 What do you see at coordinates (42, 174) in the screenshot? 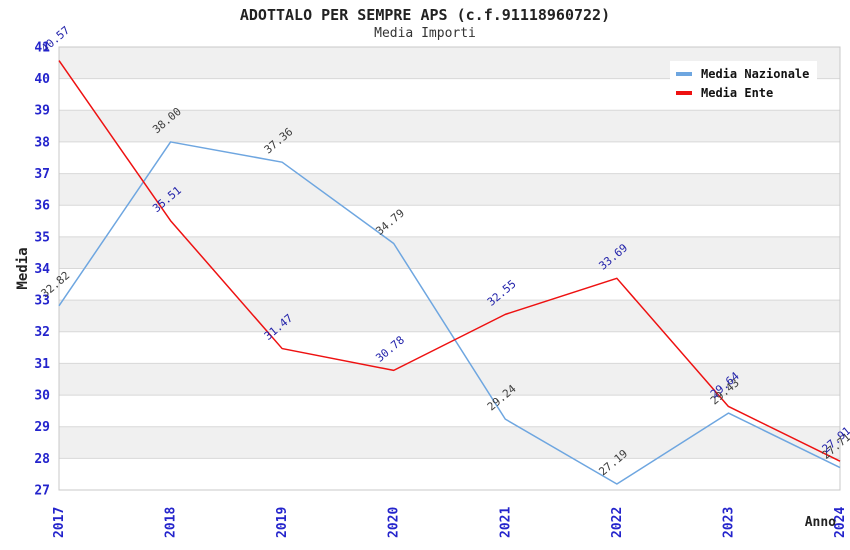
I see `y-tick-label: 37` at bounding box center [42, 174].